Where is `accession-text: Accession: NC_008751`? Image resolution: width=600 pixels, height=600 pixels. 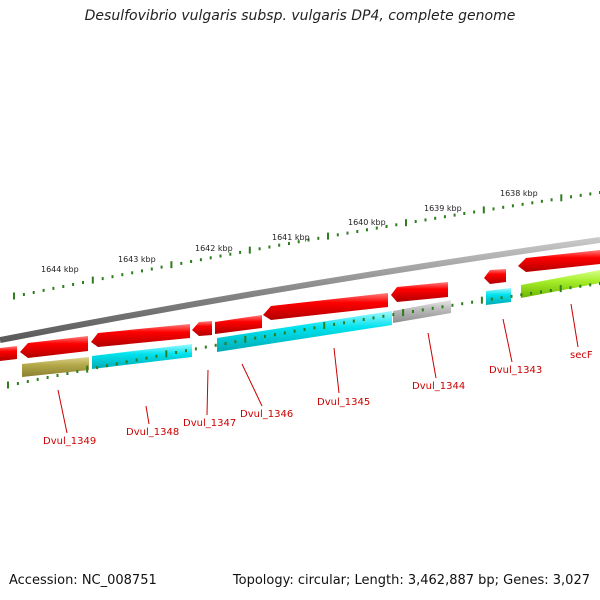
accession-text: Accession: NC_008751 is located at coordinates (83, 580).